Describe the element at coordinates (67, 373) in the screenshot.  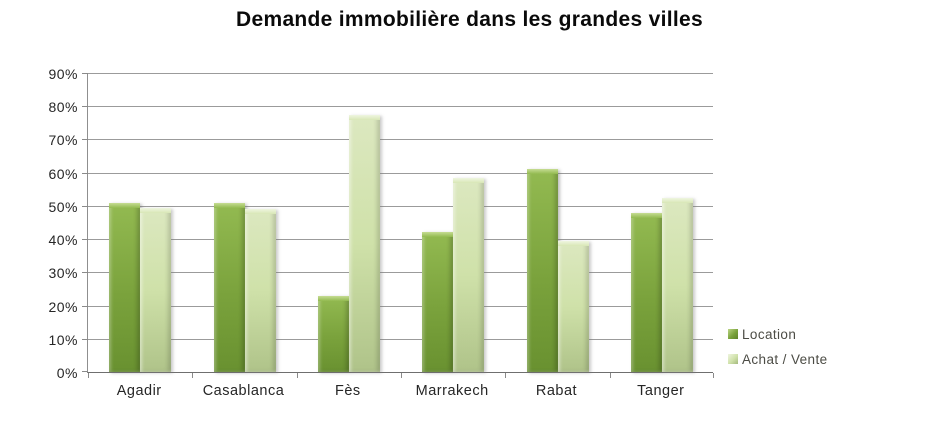
I see `y-tick-label-0: 0%` at that location.